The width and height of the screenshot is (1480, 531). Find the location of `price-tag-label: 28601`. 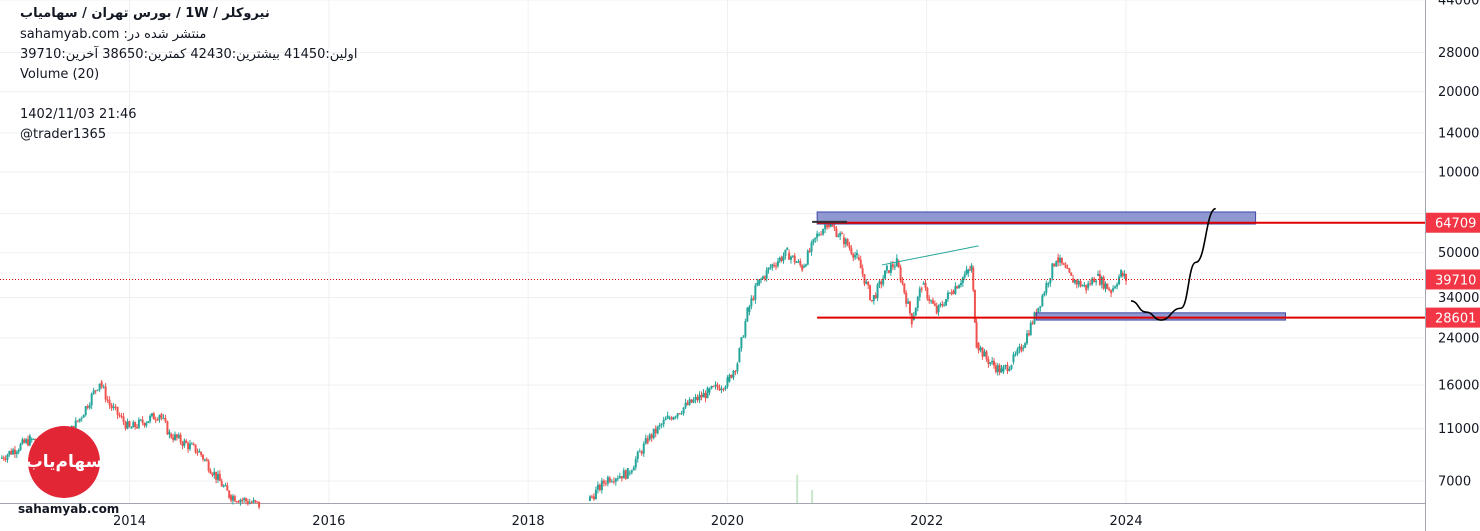

price-tag-label: 28601 is located at coordinates (1455, 319).